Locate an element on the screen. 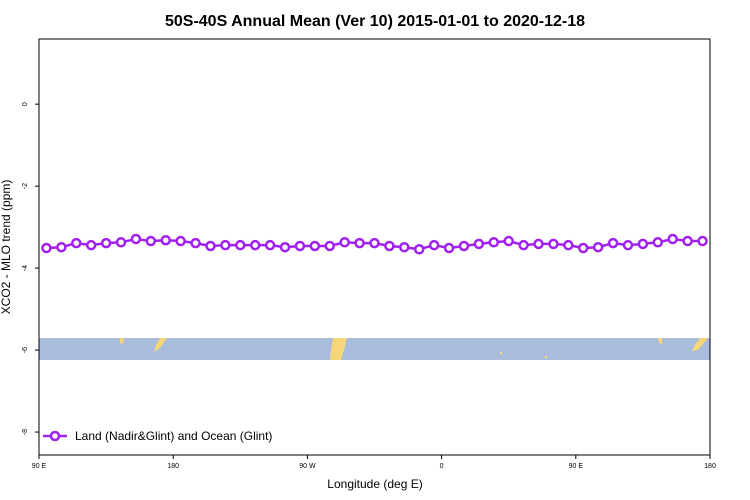 The height and width of the screenshot is (500, 750). x-tick-label: 0 is located at coordinates (442, 466).